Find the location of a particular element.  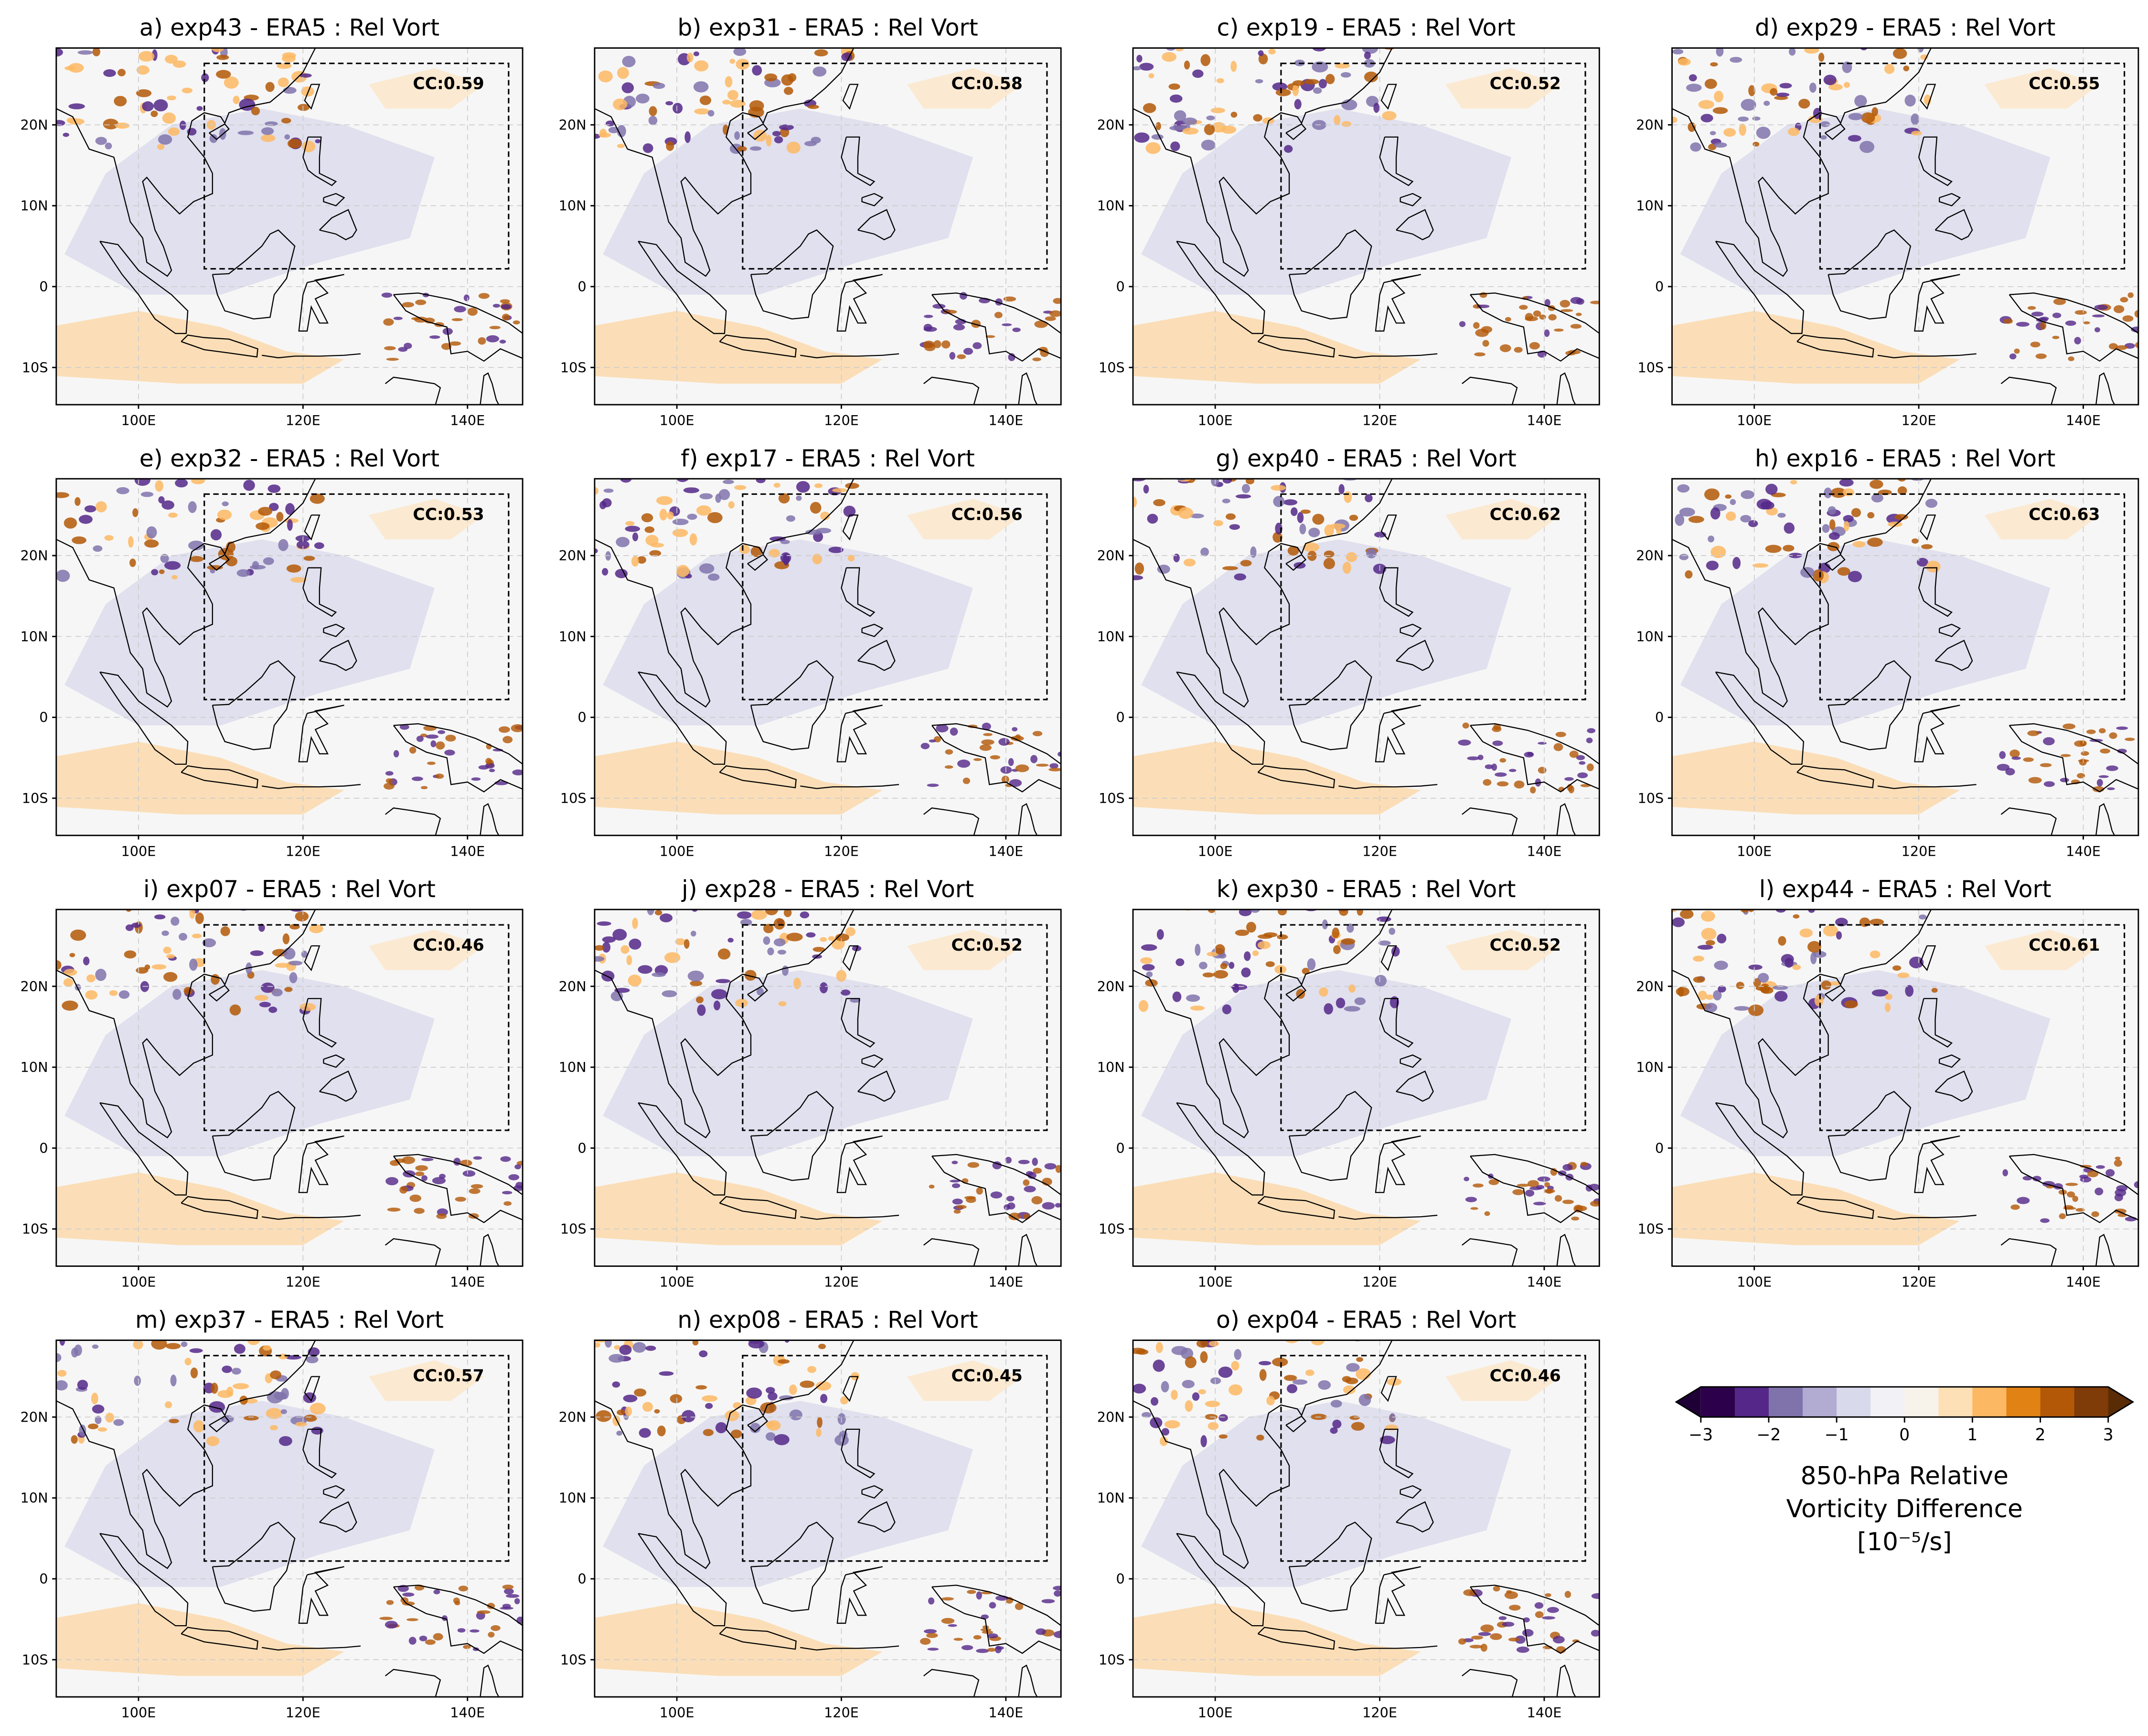

map-frame is located at coordinates (1366, 1519).